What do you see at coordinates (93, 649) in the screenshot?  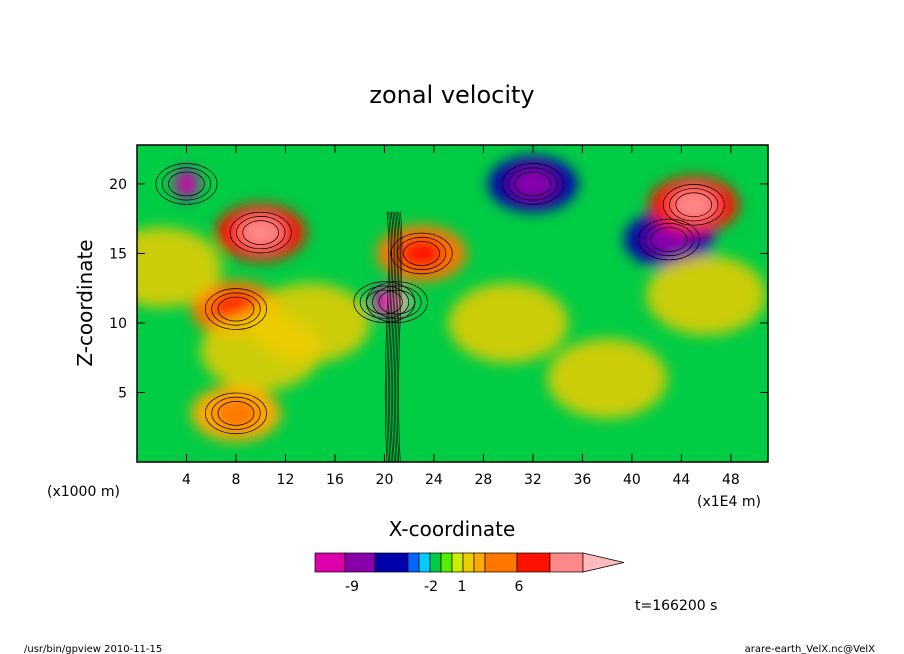 I see `footer-left: /usr/bin/gpview 2010-11-15` at bounding box center [93, 649].